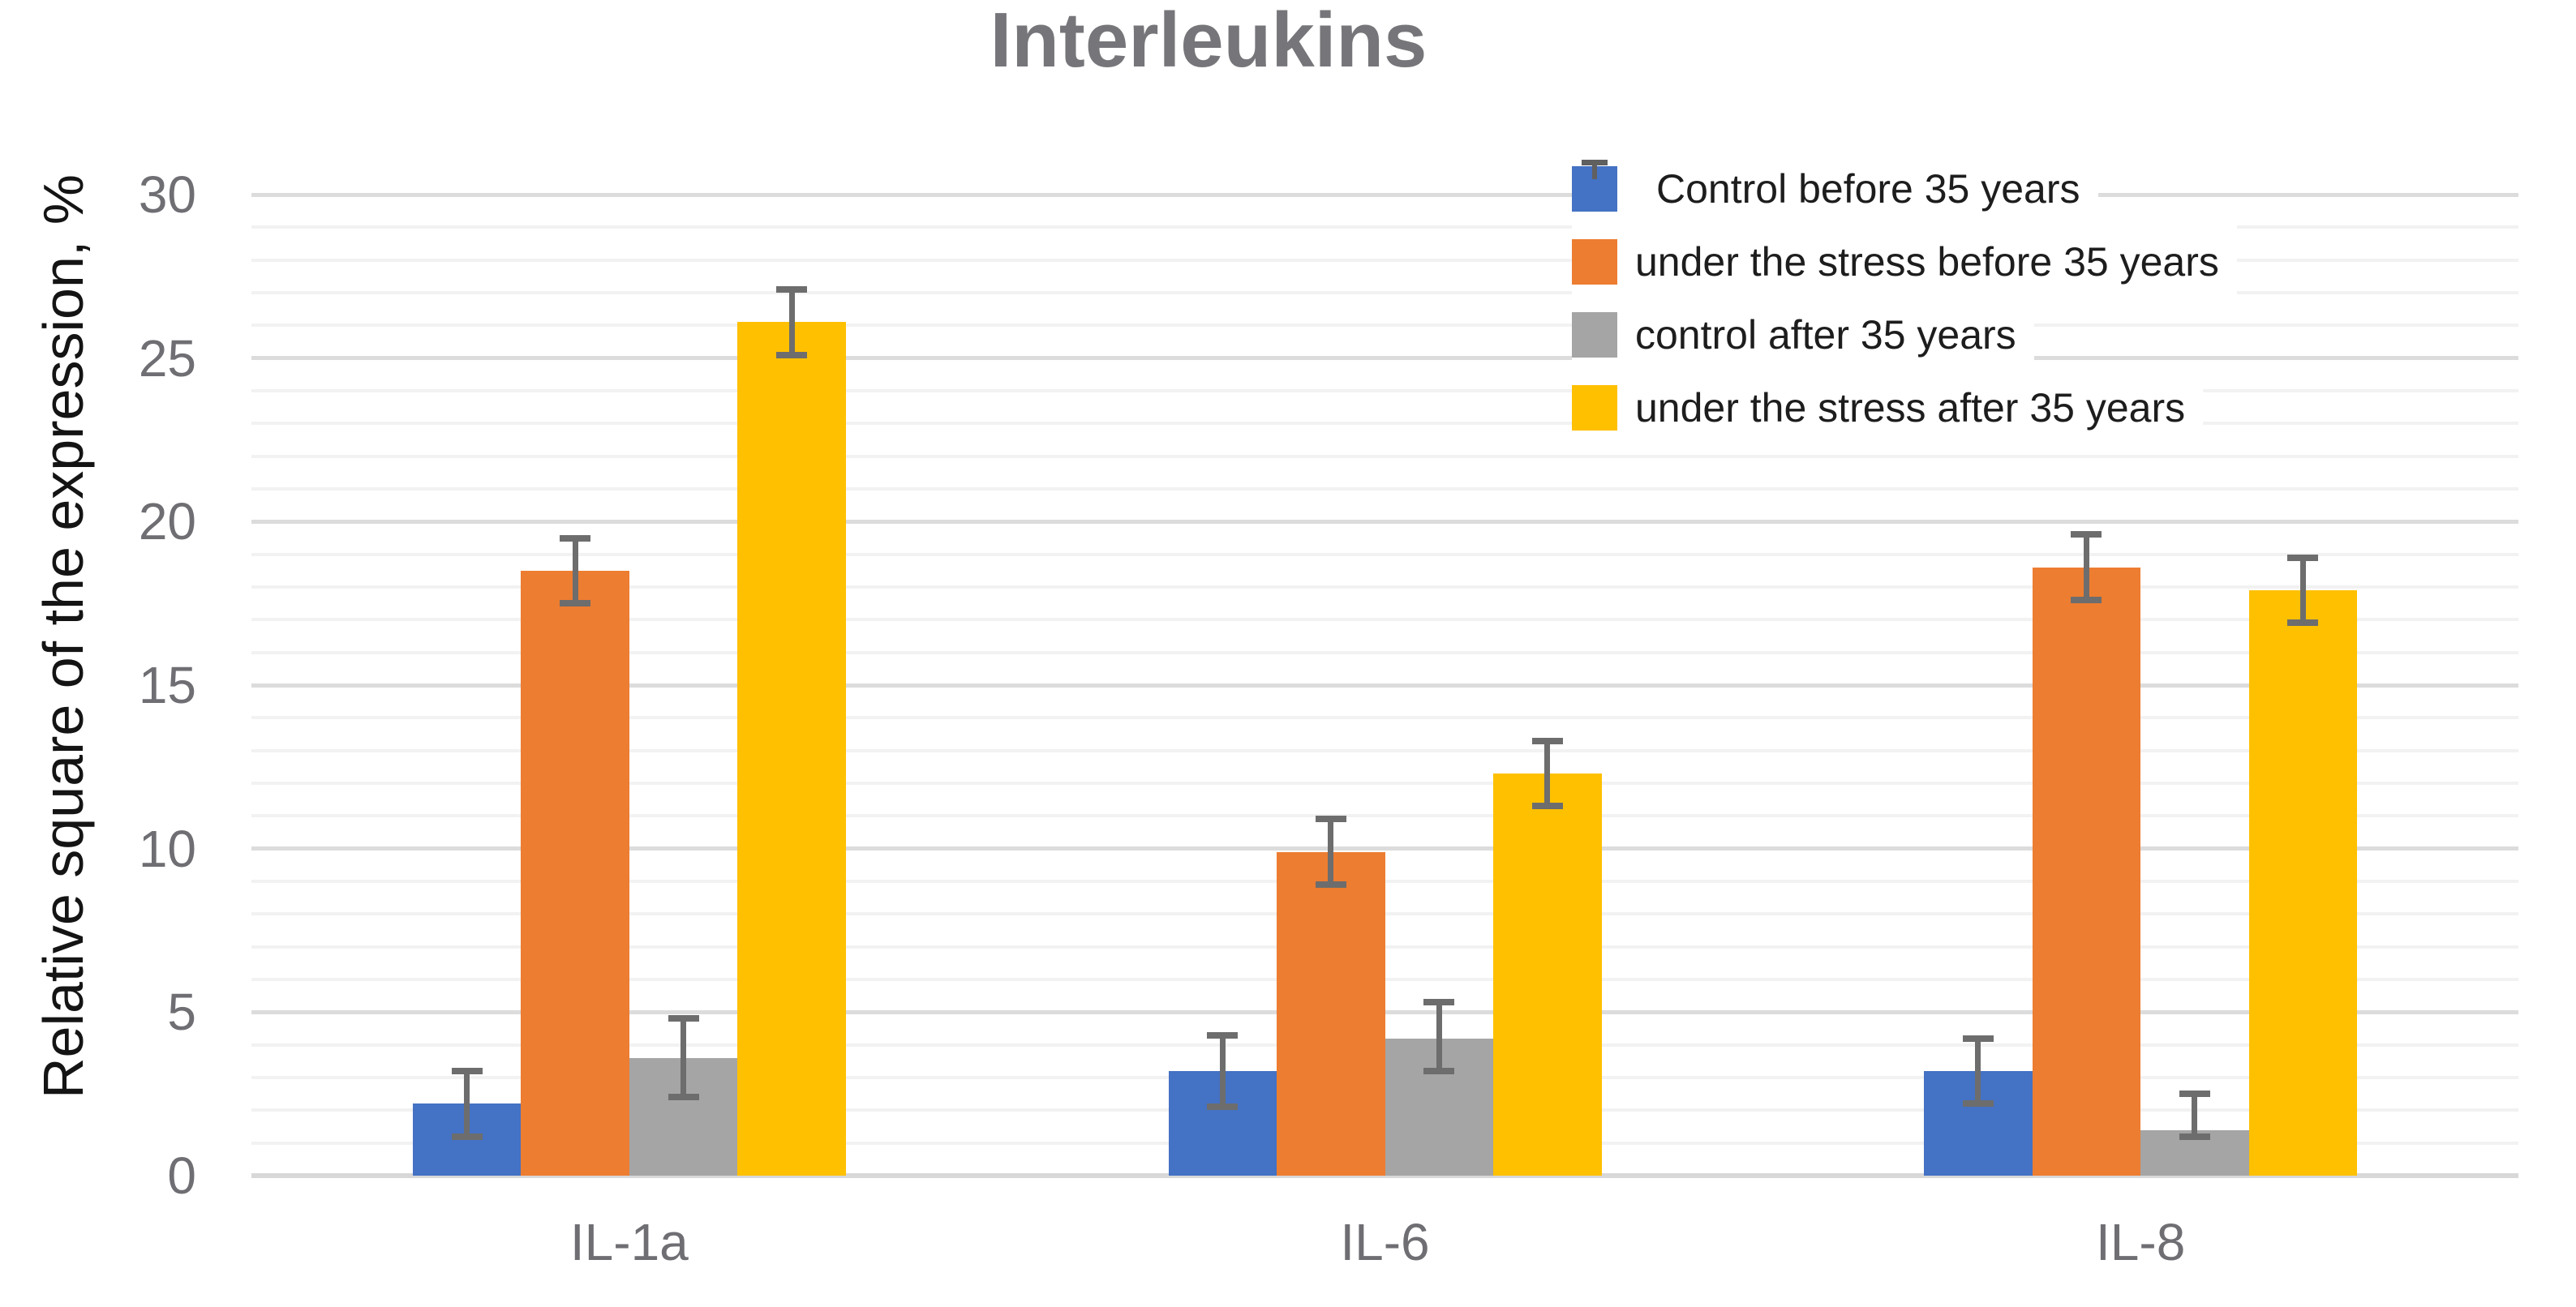 Image resolution: width=2576 pixels, height=1307 pixels. What do you see at coordinates (1910, 408) in the screenshot?
I see `legend-label: under the stress after 35 years` at bounding box center [1910, 408].